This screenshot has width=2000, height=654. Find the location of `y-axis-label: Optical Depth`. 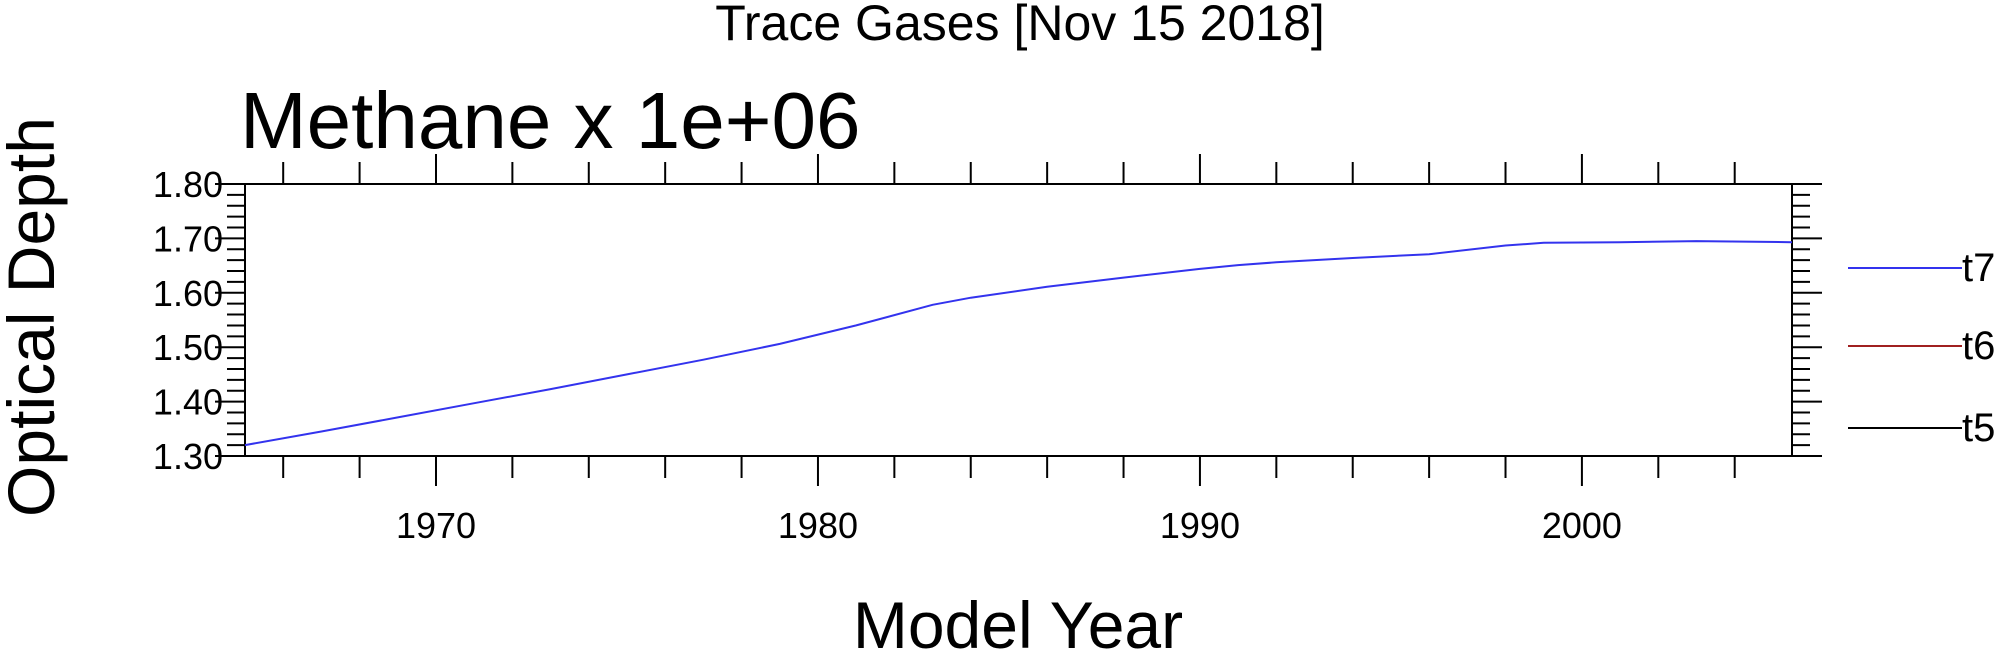

y-axis-label: Optical Depth is located at coordinates (34, 317).